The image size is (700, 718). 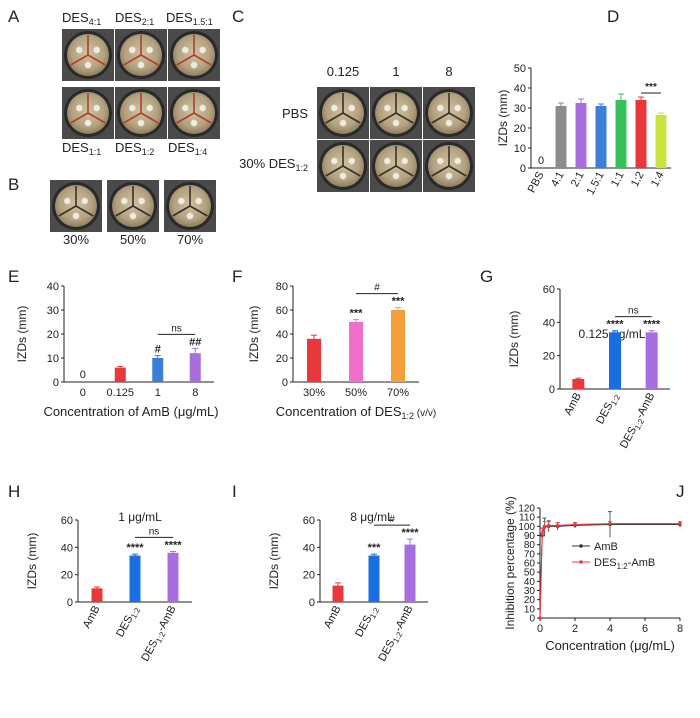 I want to click on y-axis-label: IZDs (mm), so click(x=503, y=118).